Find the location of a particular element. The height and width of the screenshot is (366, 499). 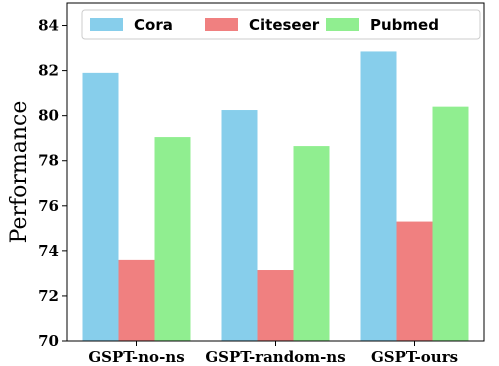

x-category-label: GSPT-no-ns is located at coordinates (136, 357).